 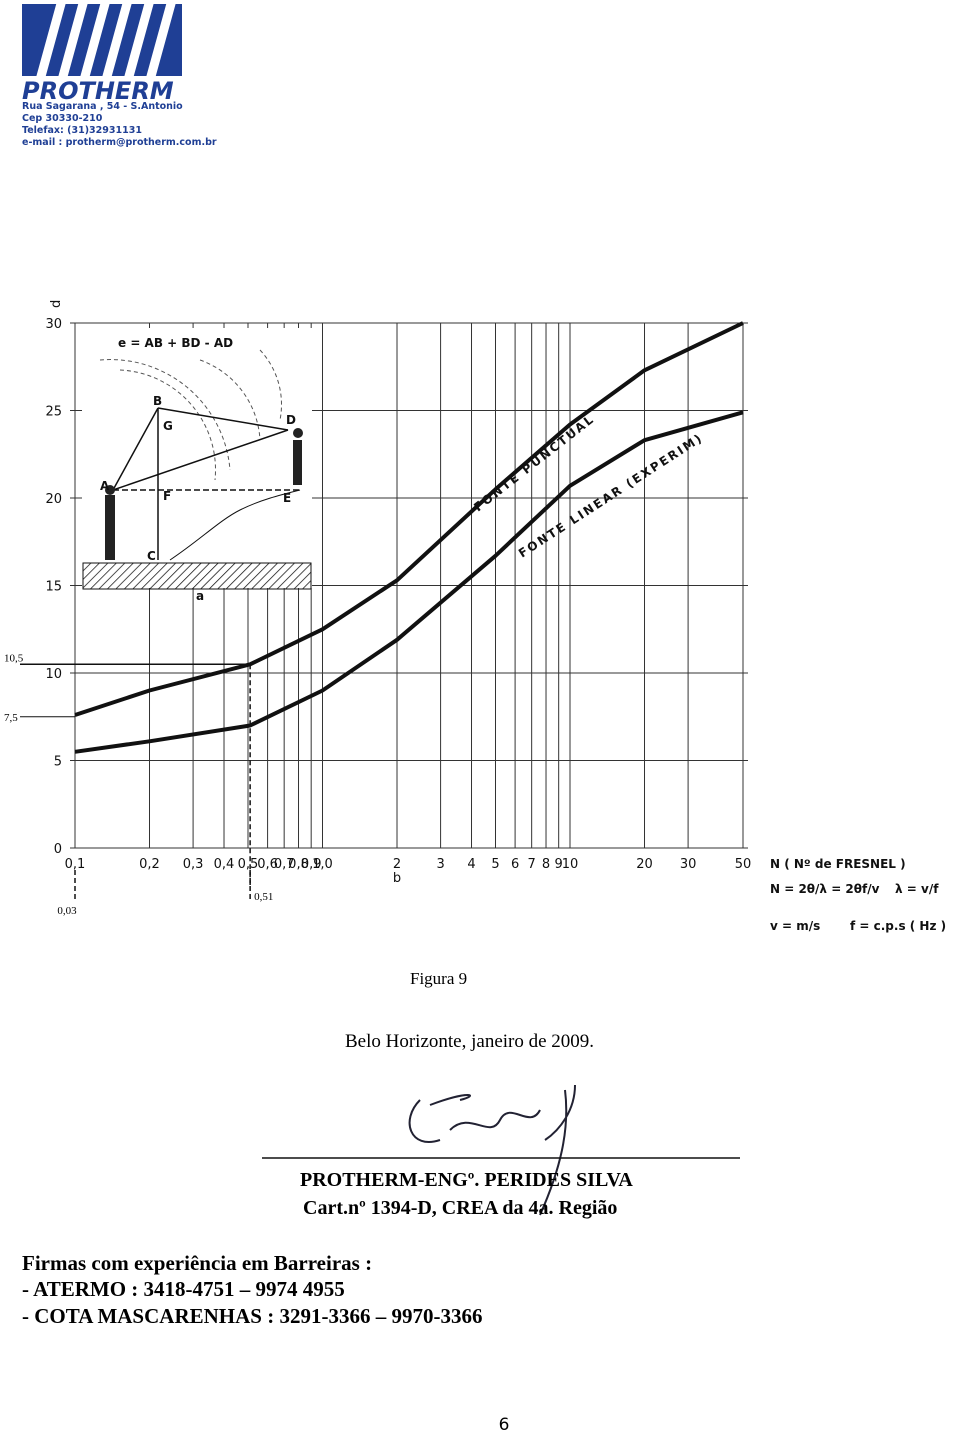 What do you see at coordinates (75, 864) in the screenshot?
I see `x-tick-label: 0,1` at bounding box center [75, 864].